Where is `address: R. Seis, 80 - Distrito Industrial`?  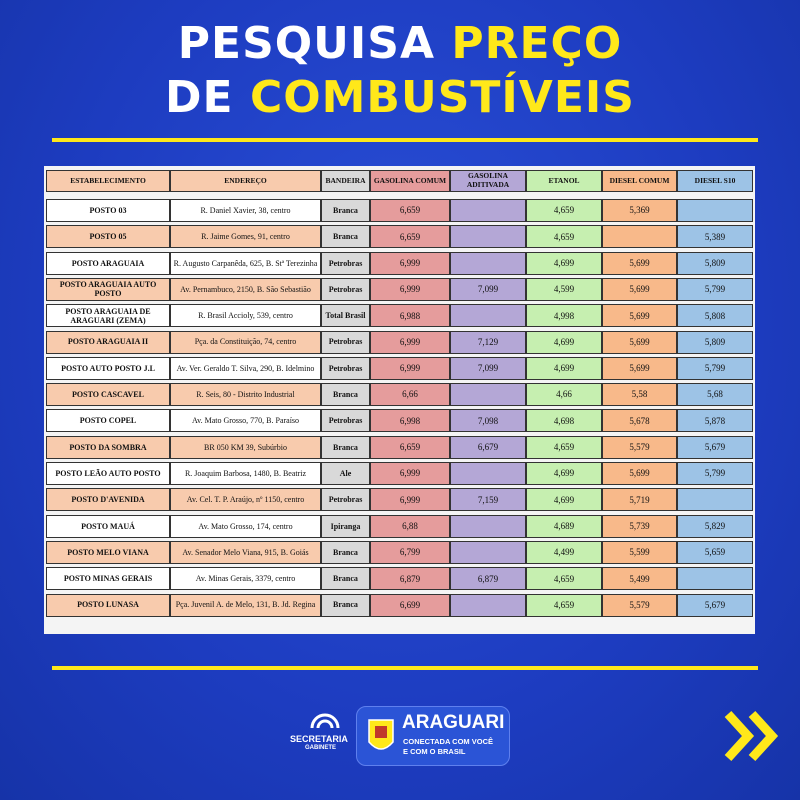
address: R. Seis, 80 - Distrito Industrial is located at coordinates (245, 395).